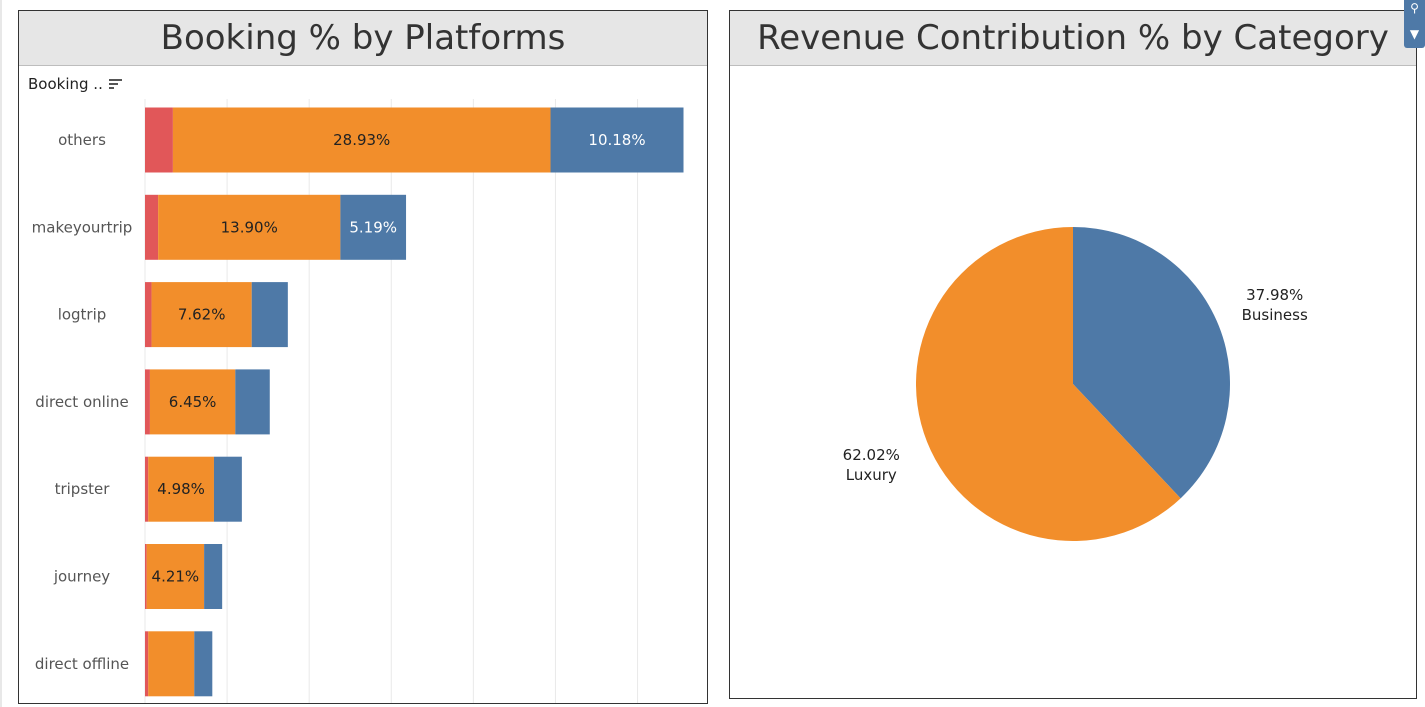 This screenshot has height=707, width=1425. What do you see at coordinates (1, 353) in the screenshot?
I see `page-left-edge` at bounding box center [1, 353].